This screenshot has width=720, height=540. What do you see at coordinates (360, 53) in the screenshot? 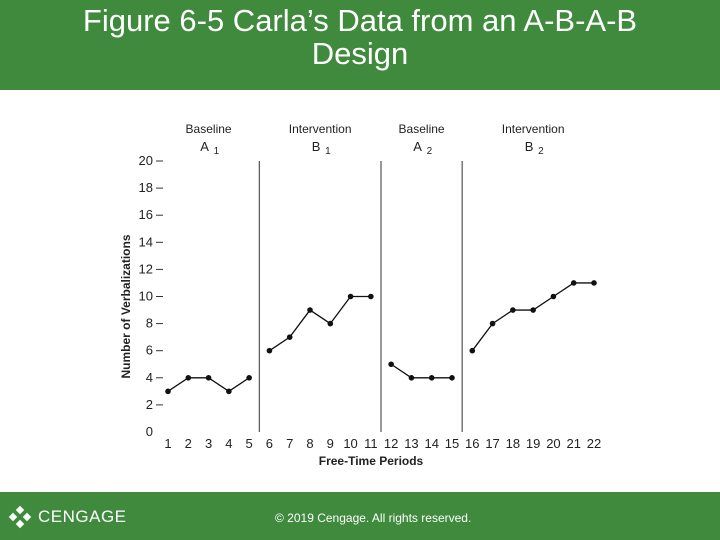
I see `slide-title-line-2: Design` at bounding box center [360, 53].